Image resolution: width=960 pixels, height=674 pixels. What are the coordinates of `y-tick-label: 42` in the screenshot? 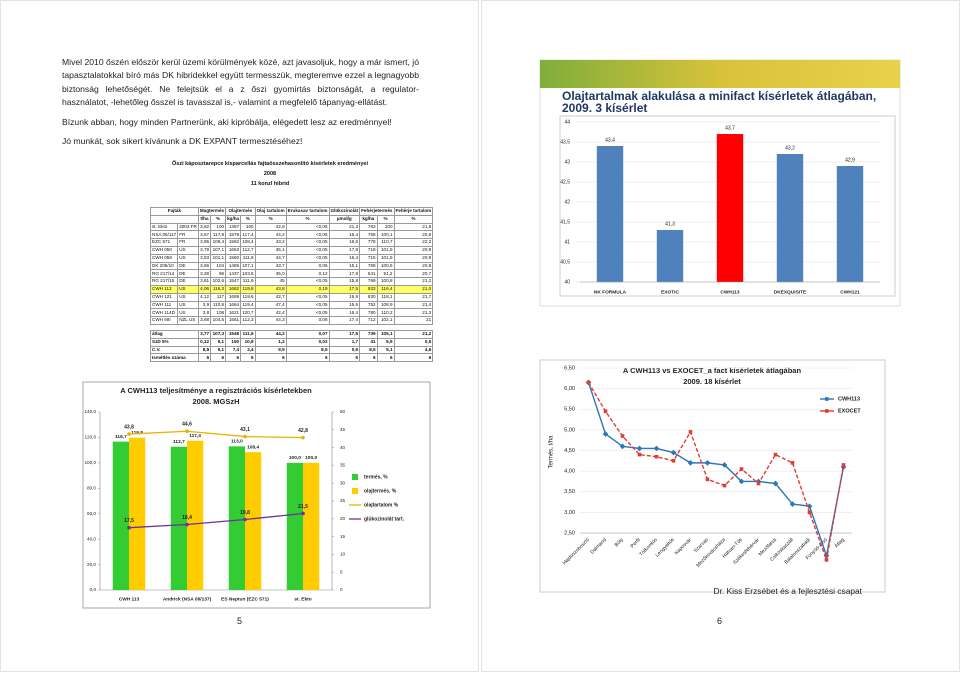 It's located at (567, 202).